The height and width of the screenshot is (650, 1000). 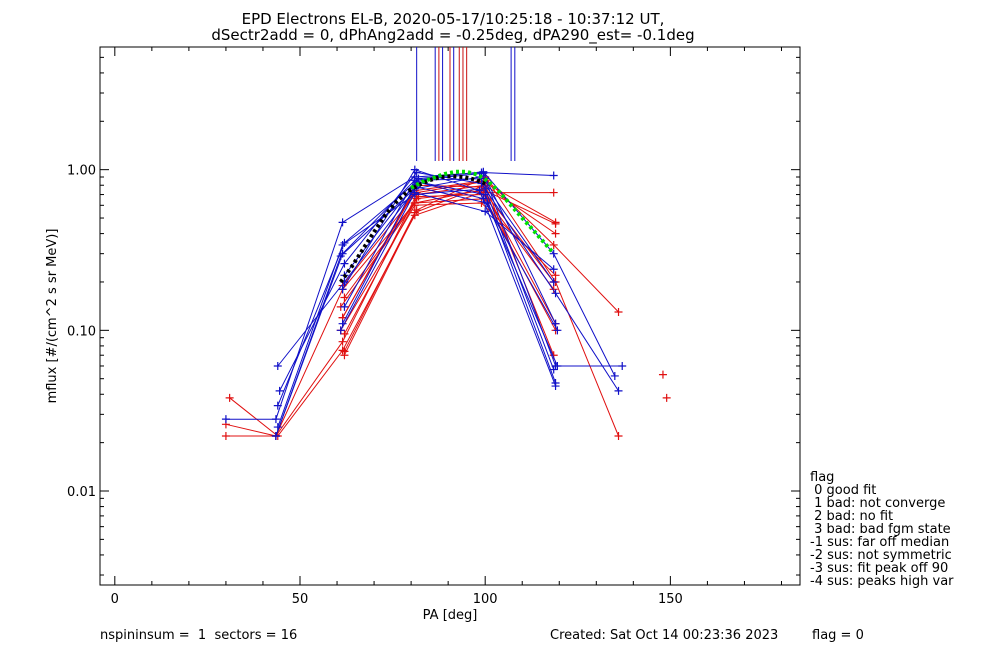 I want to click on fit-curve, so click(x=482, y=211).